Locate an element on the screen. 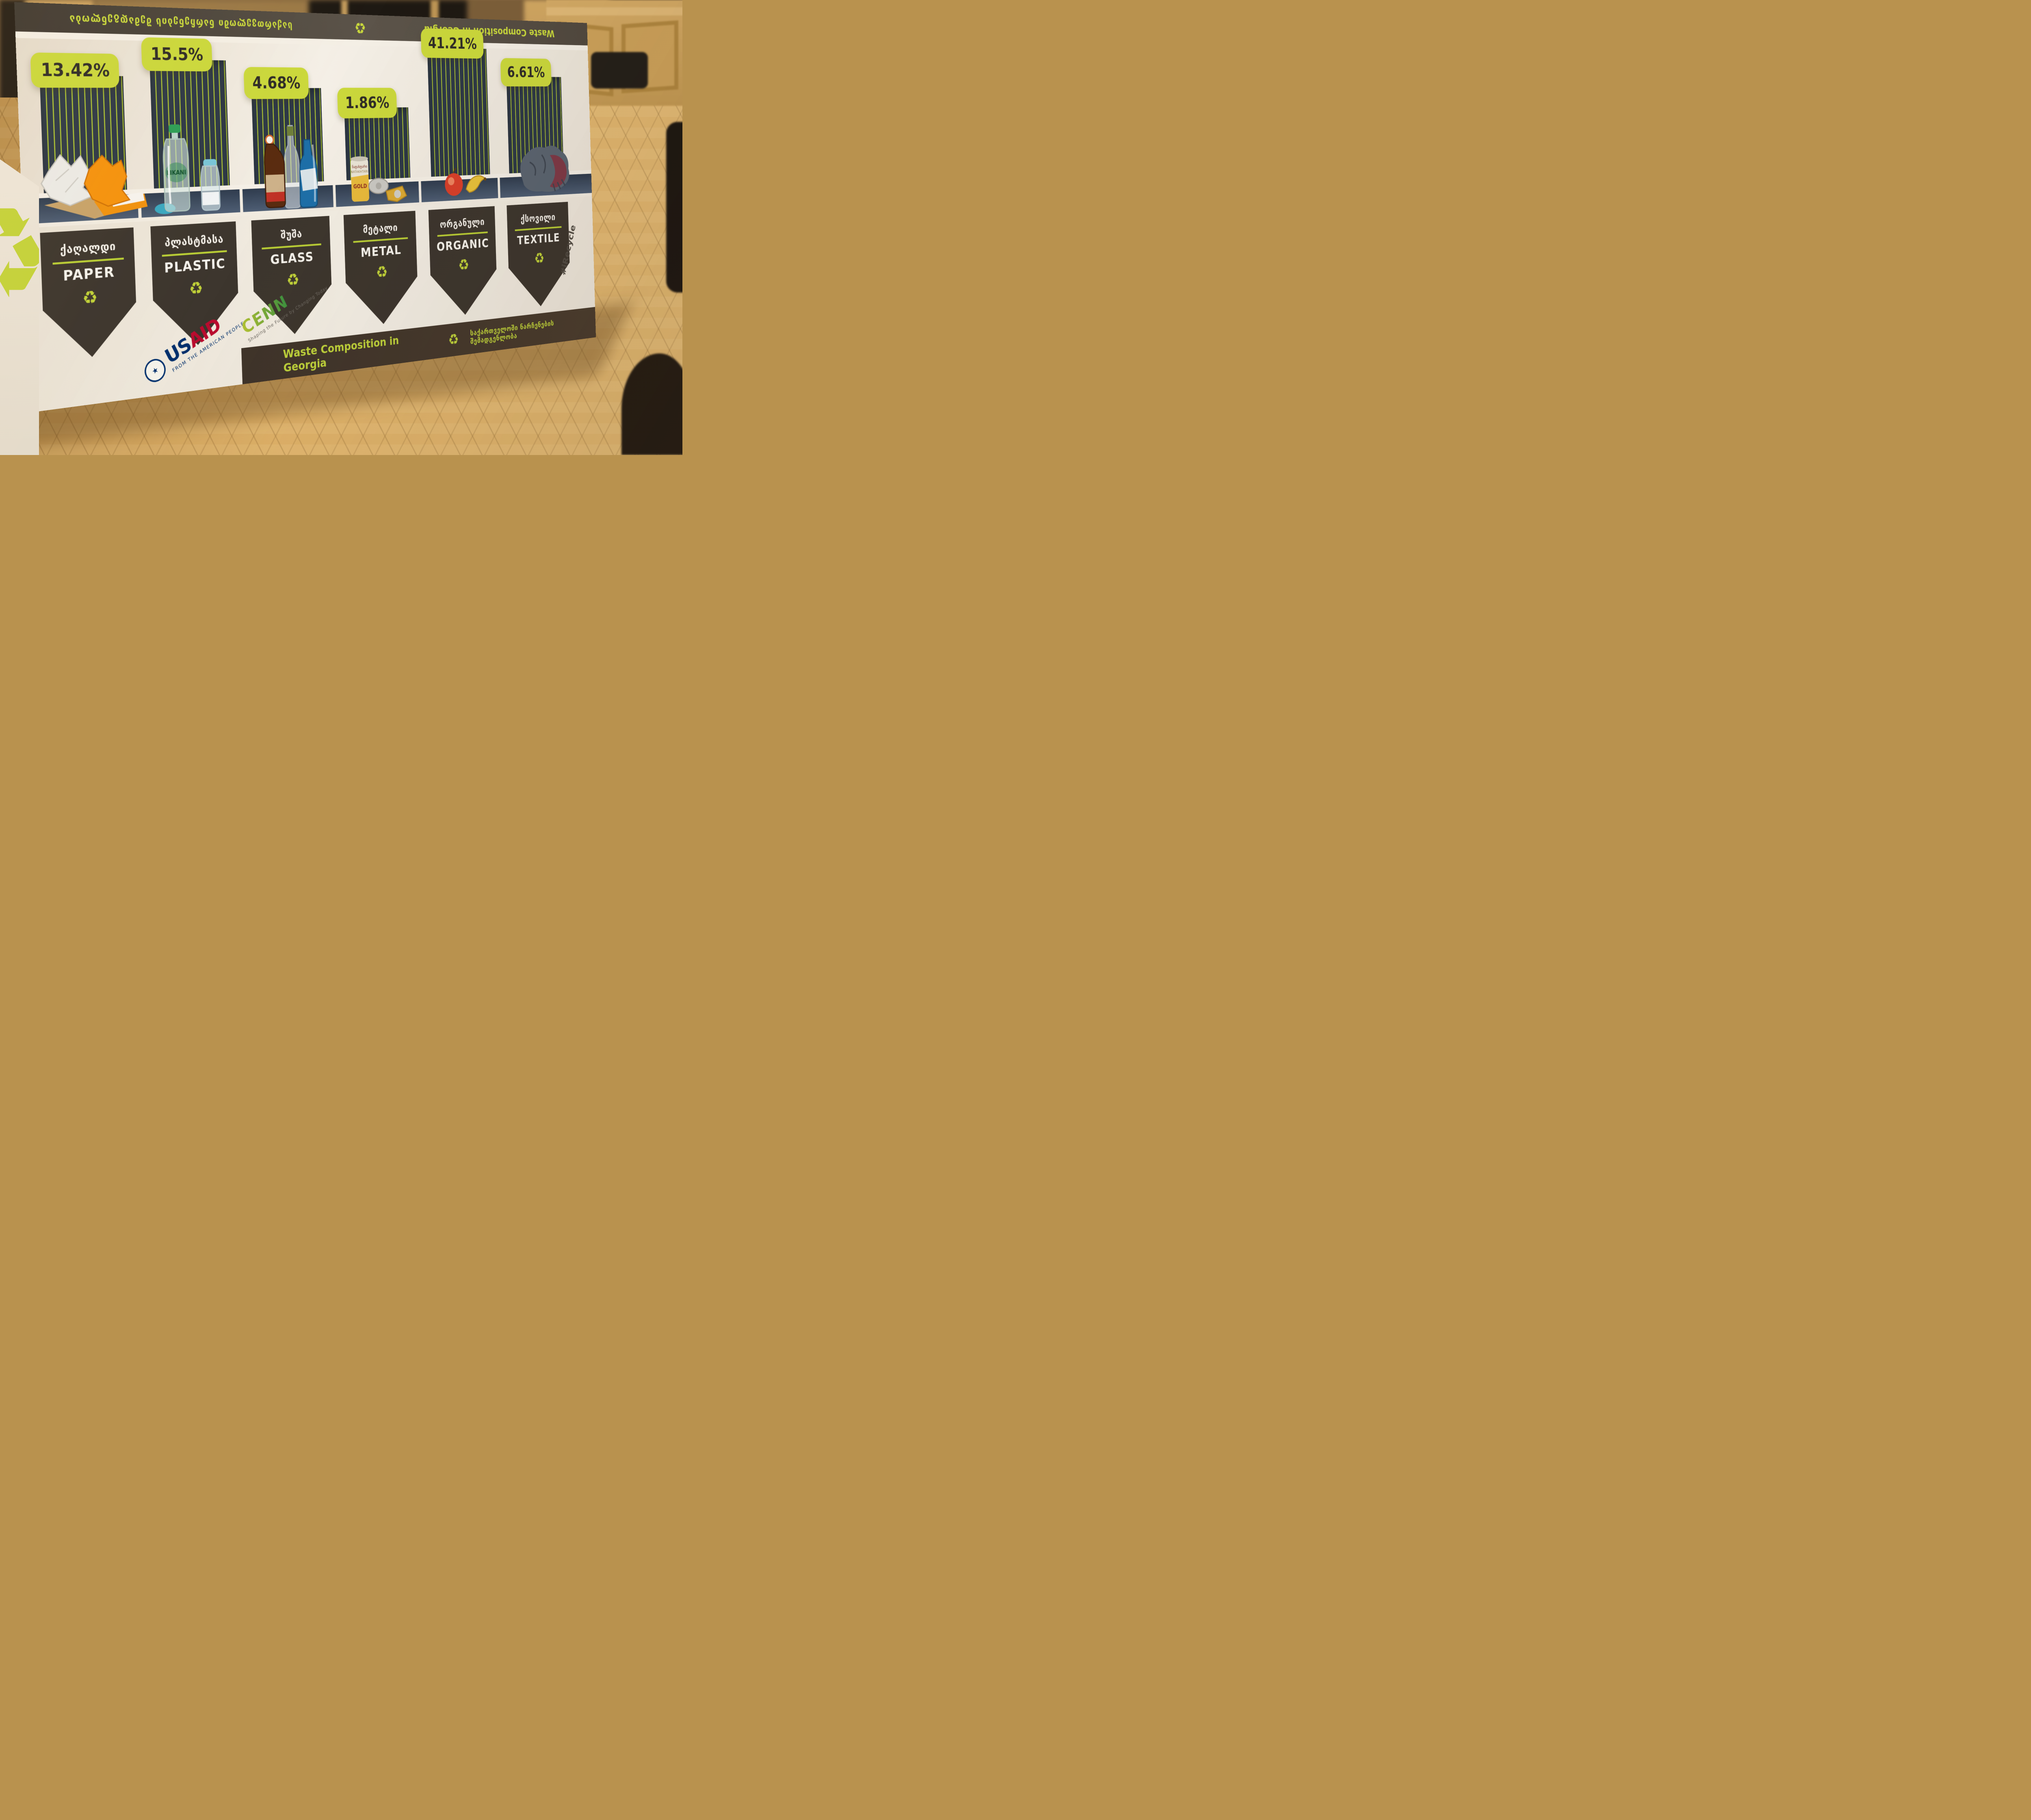 This screenshot has height=1820, width=2031. clear-bottle-foil is located at coordinates (290, 131).